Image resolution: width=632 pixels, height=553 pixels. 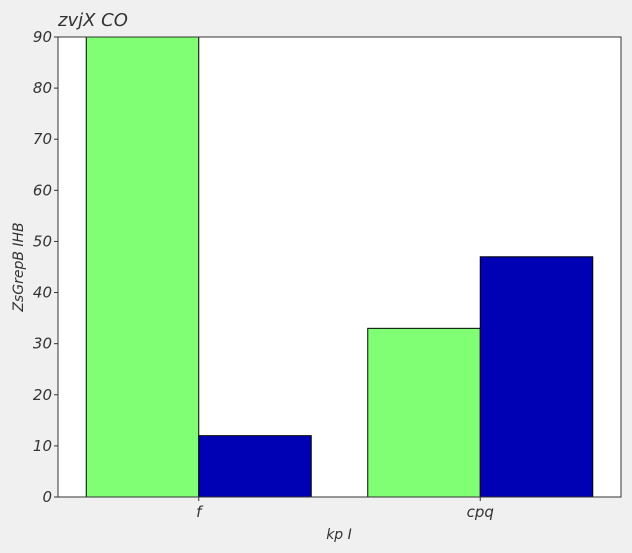 I want to click on y-tick-label: 80, so click(x=42, y=88).